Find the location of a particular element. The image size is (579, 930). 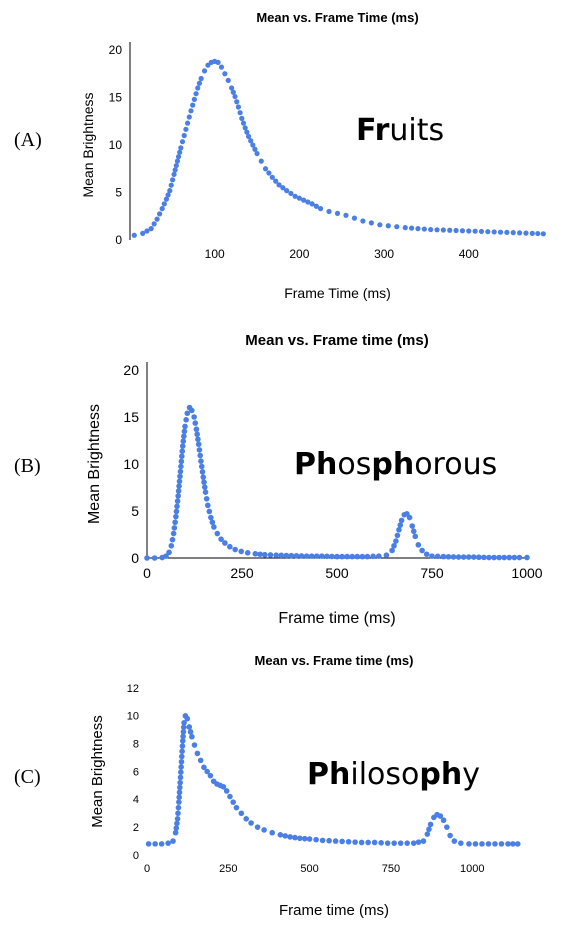

annotation-word: Phosphorous is located at coordinates (395, 464).